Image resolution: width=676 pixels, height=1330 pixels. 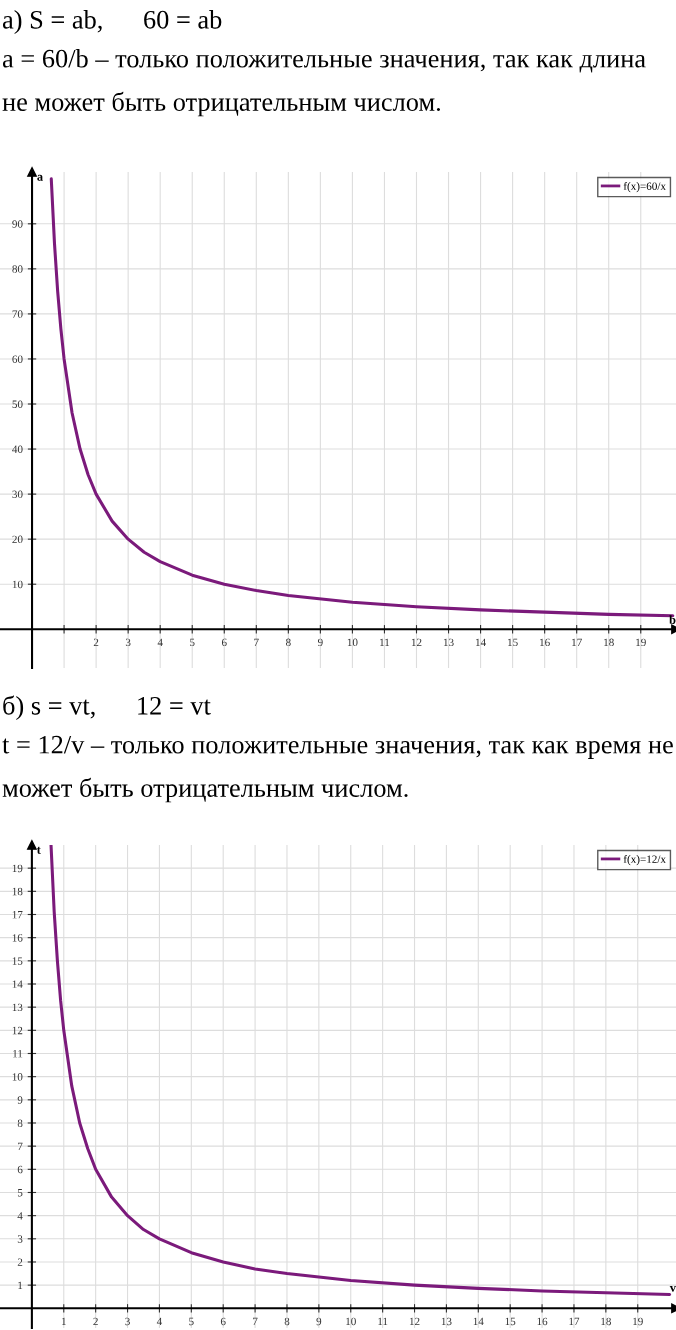 I want to click on y-tick-label: 40, so click(x=17, y=449).